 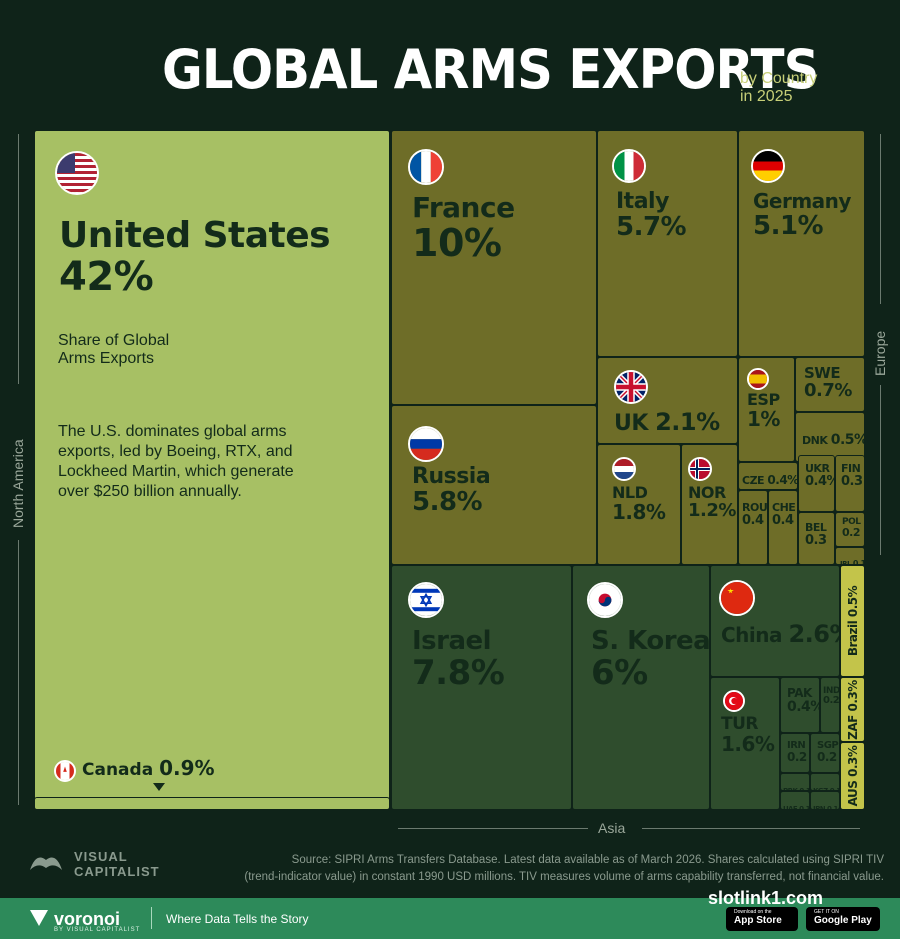 I want to click on canada-value: 0.9%, so click(x=187, y=768).